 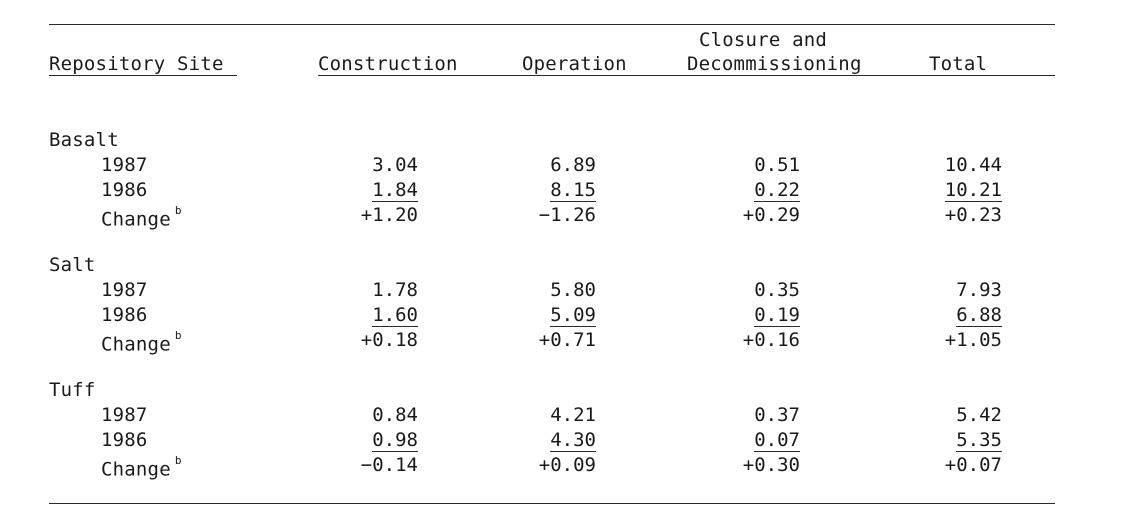 I want to click on table-cell: 0.84, so click(x=358, y=415).